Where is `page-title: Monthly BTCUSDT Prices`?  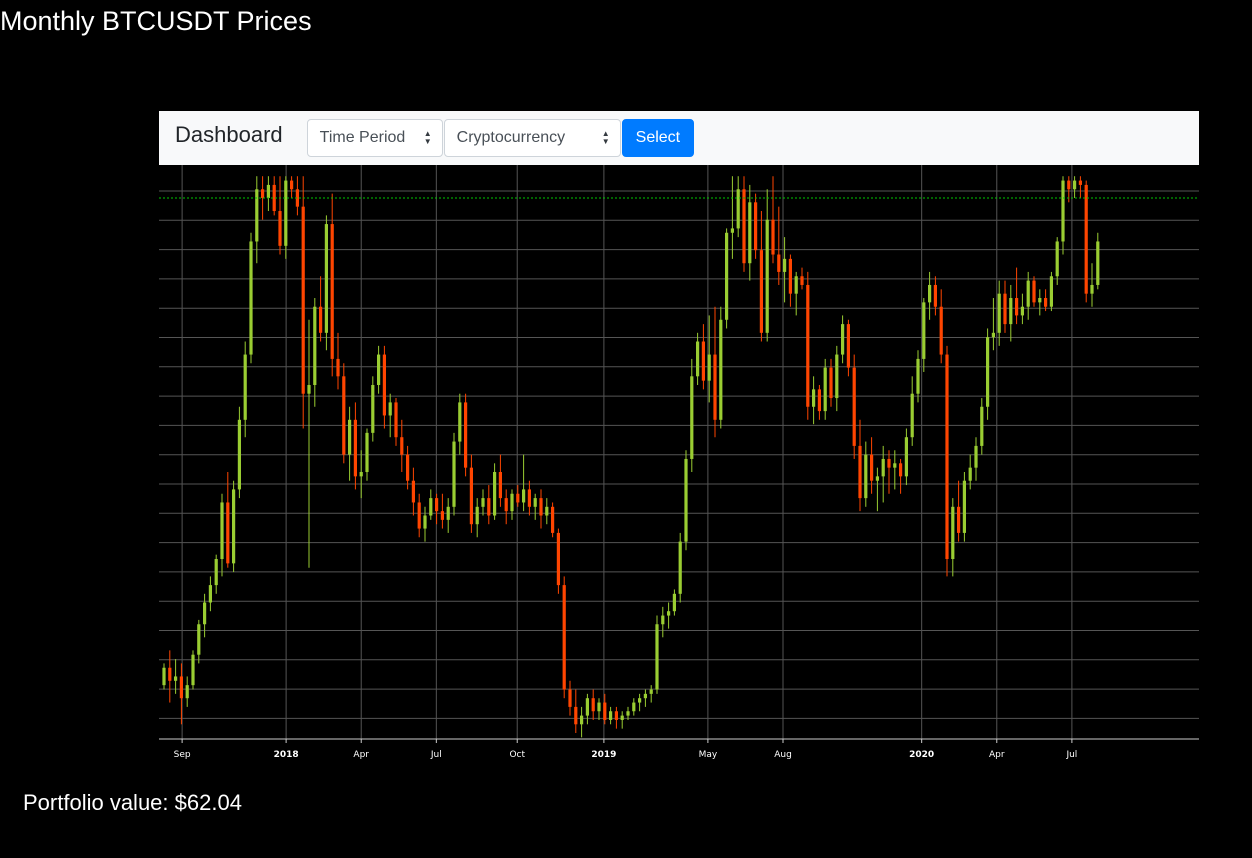 page-title: Monthly BTCUSDT Prices is located at coordinates (156, 21).